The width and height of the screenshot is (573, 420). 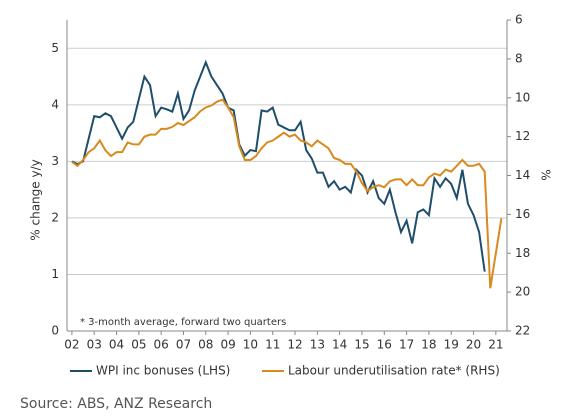 I want to click on y2-tick-label: 18, so click(x=522, y=253).